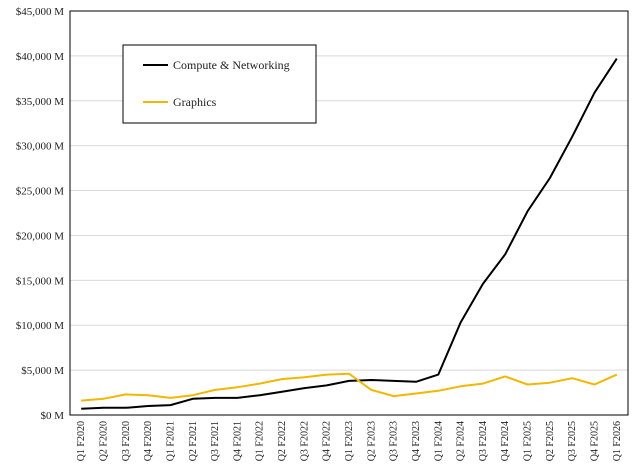  Describe the element at coordinates (148, 441) in the screenshot. I see `x-tick-label: Q4 F2020` at that location.